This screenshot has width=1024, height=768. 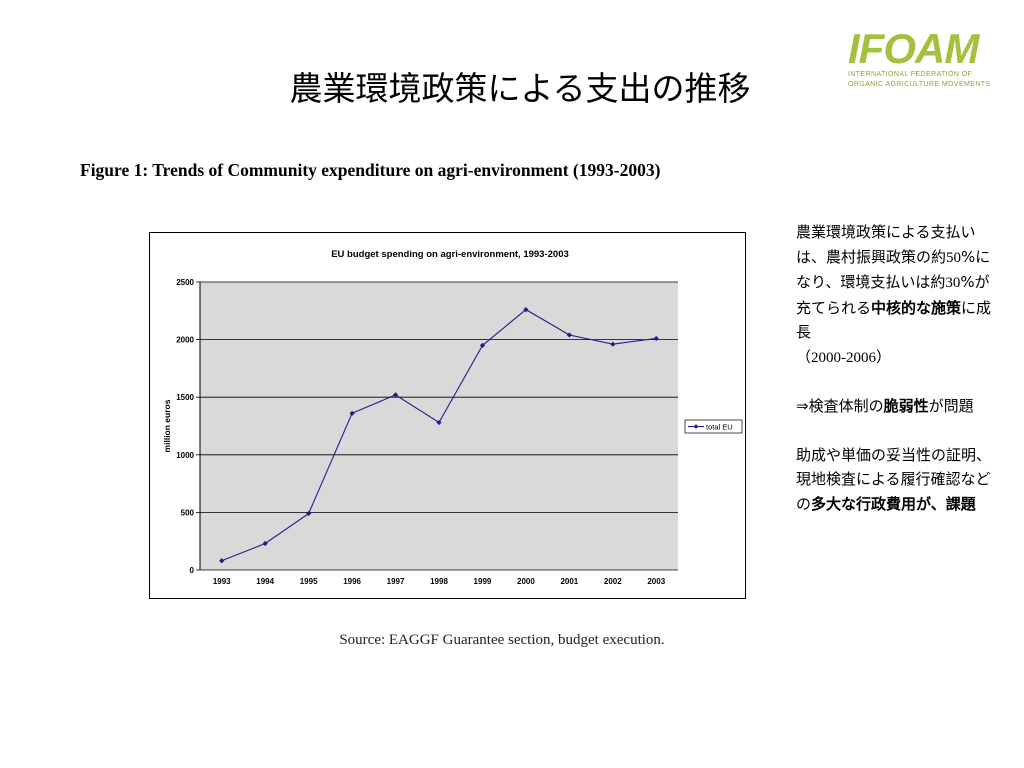 What do you see at coordinates (439, 581) in the screenshot?
I see `x-tick-label: 1998` at bounding box center [439, 581].